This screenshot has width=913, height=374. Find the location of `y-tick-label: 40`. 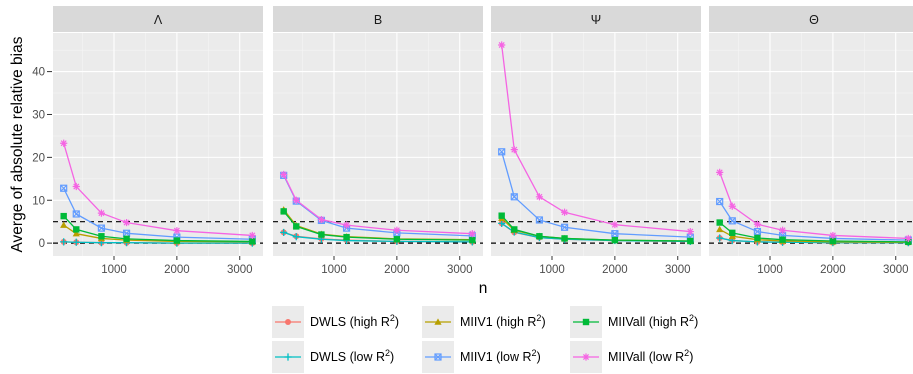

y-tick-label: 40 is located at coordinates (38, 73).